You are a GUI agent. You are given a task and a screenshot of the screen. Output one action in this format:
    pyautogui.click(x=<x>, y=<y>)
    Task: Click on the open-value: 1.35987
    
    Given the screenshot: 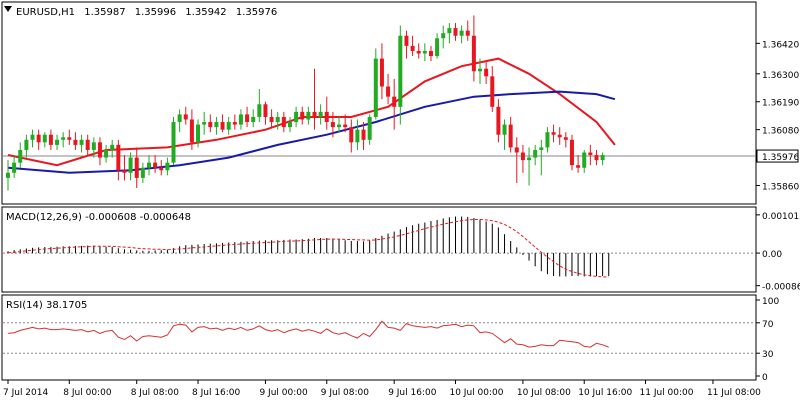 What is the action you would take?
    pyautogui.click(x=104, y=12)
    